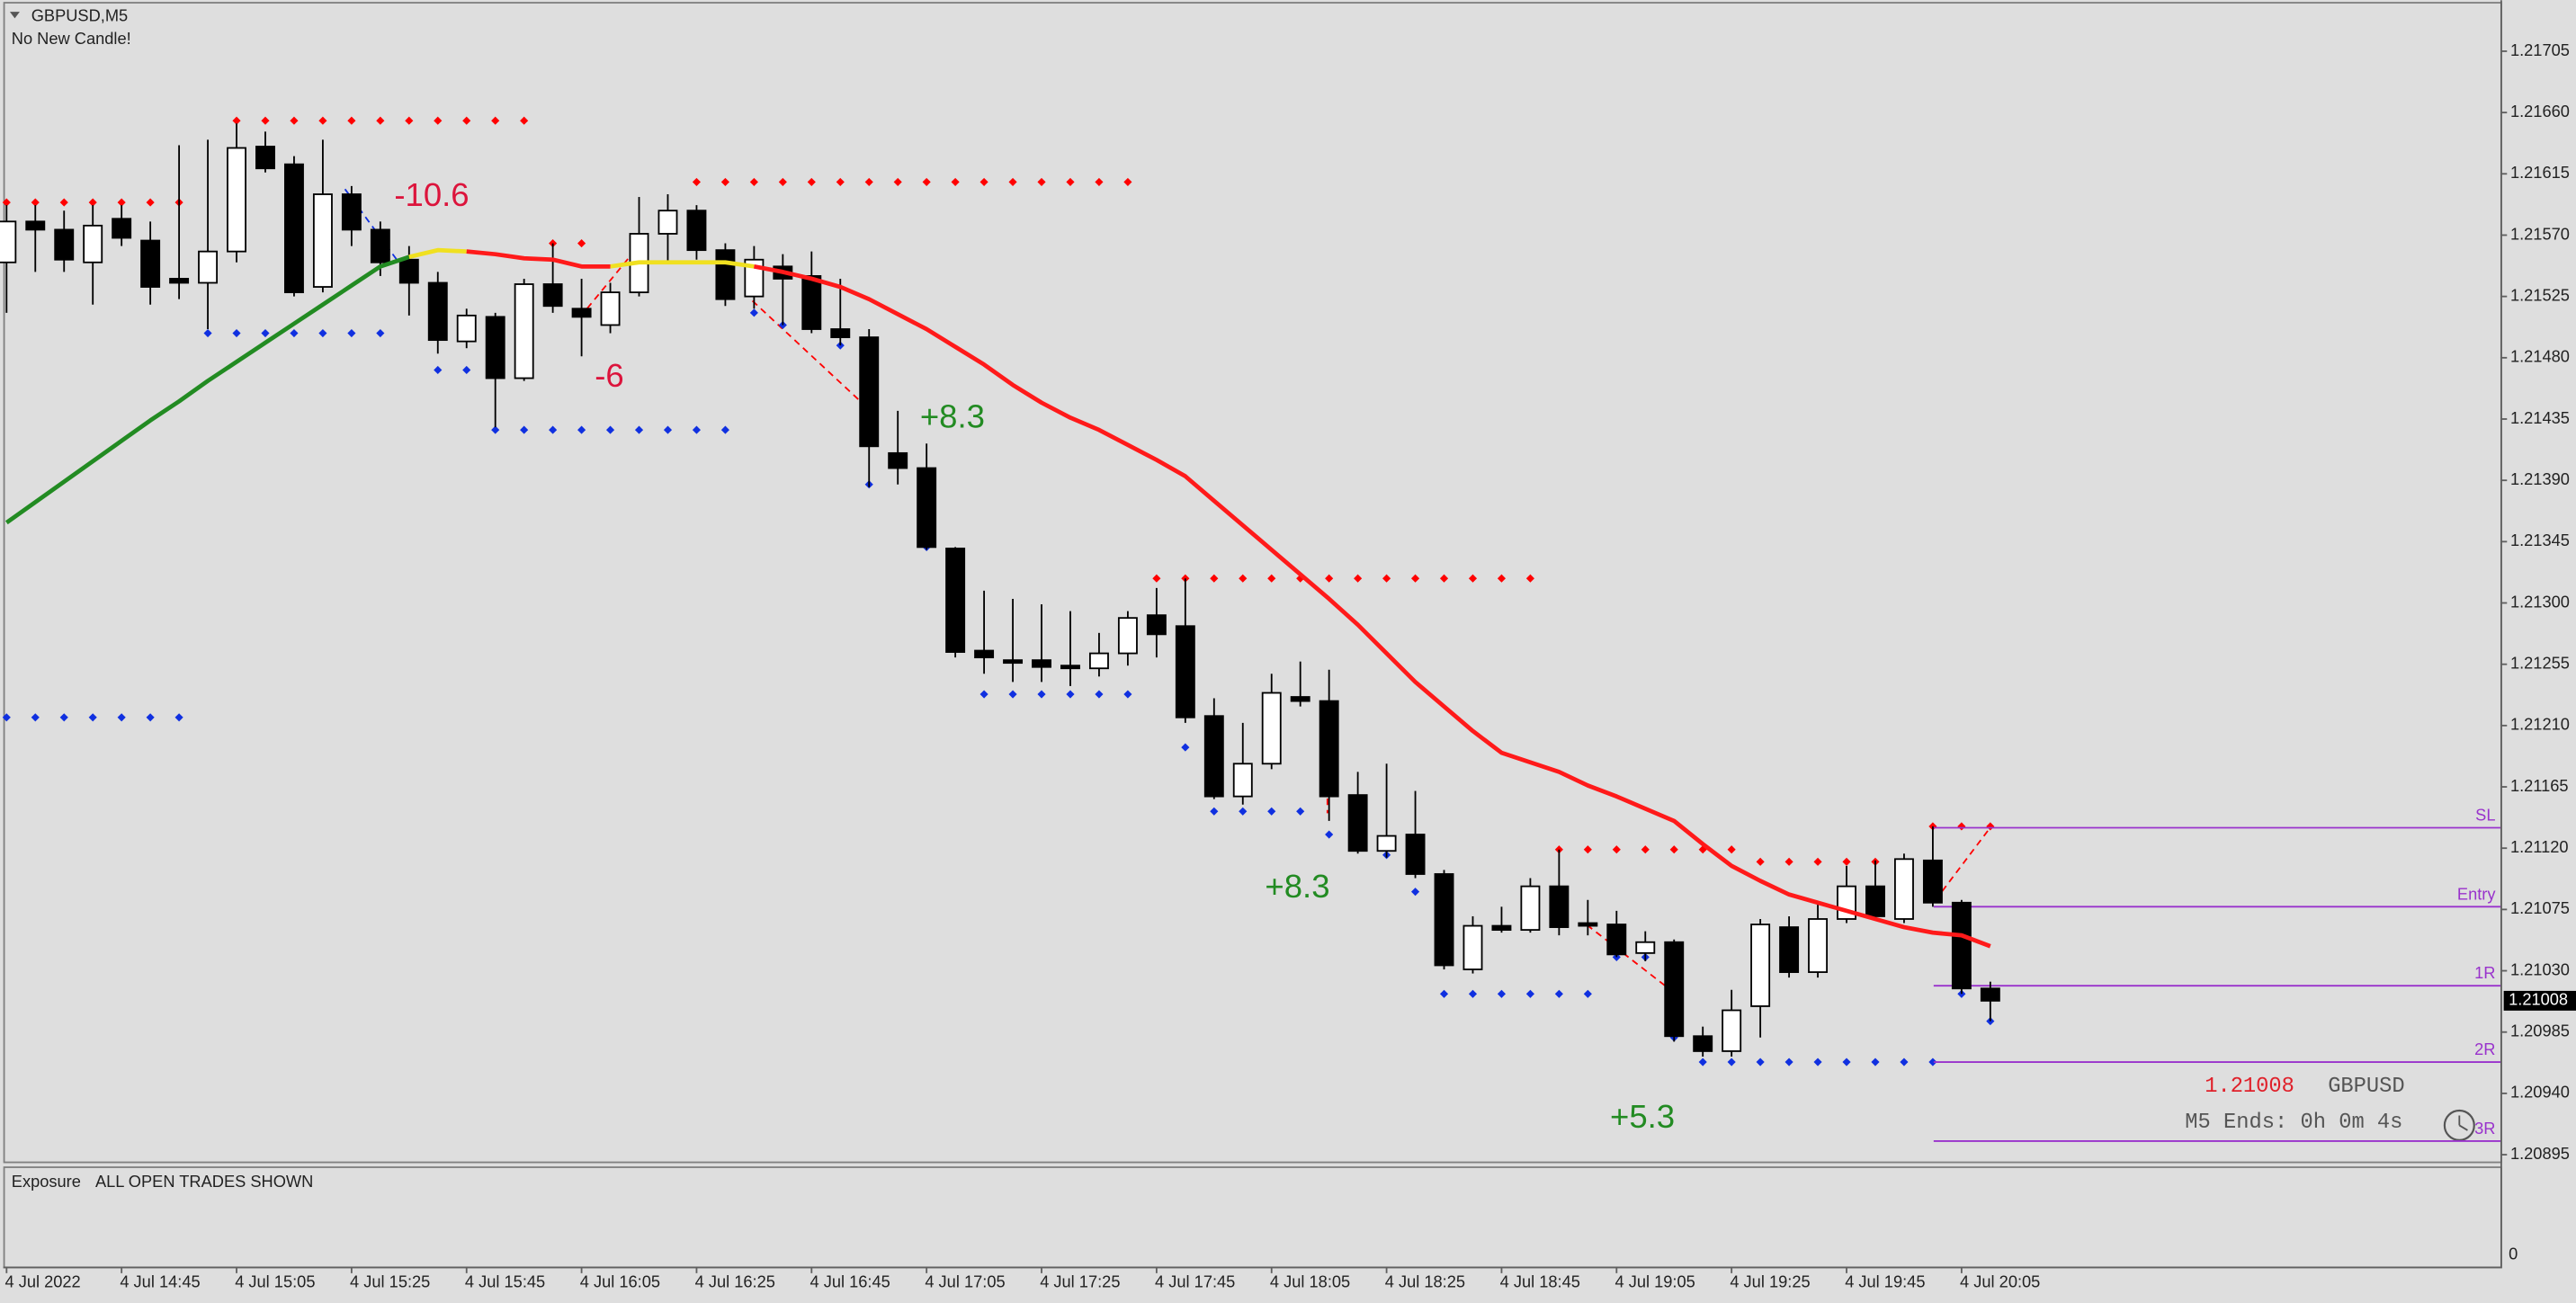 The height and width of the screenshot is (1303, 2576). Describe the element at coordinates (2540, 295) in the screenshot. I see `y-tick-label: 1.21525` at that location.